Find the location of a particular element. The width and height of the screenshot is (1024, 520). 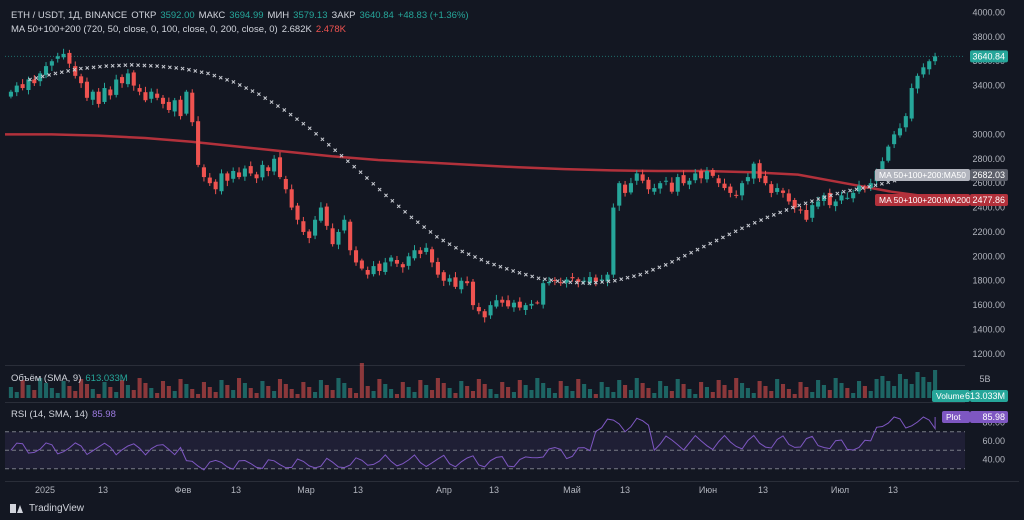

close-label: ЗАКР is located at coordinates (343, 15).